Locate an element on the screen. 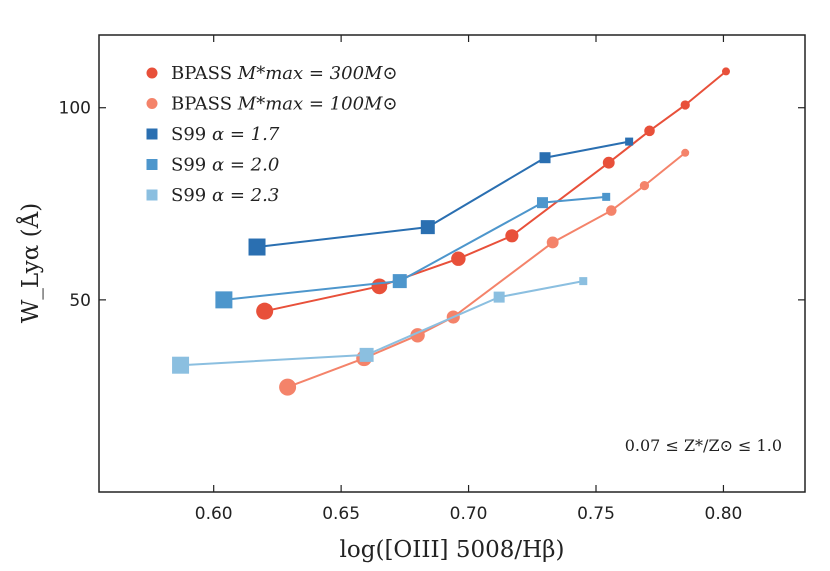 The height and width of the screenshot is (571, 830). y-axis-label: W_Lyα (Å) is located at coordinates (30, 263).